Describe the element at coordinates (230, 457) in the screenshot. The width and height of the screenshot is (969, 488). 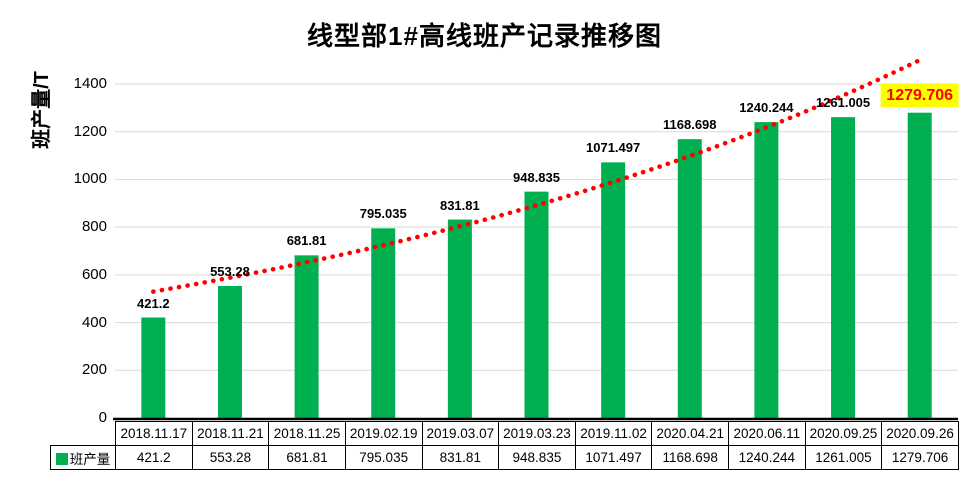
I see `value-cell: 553.28` at that location.